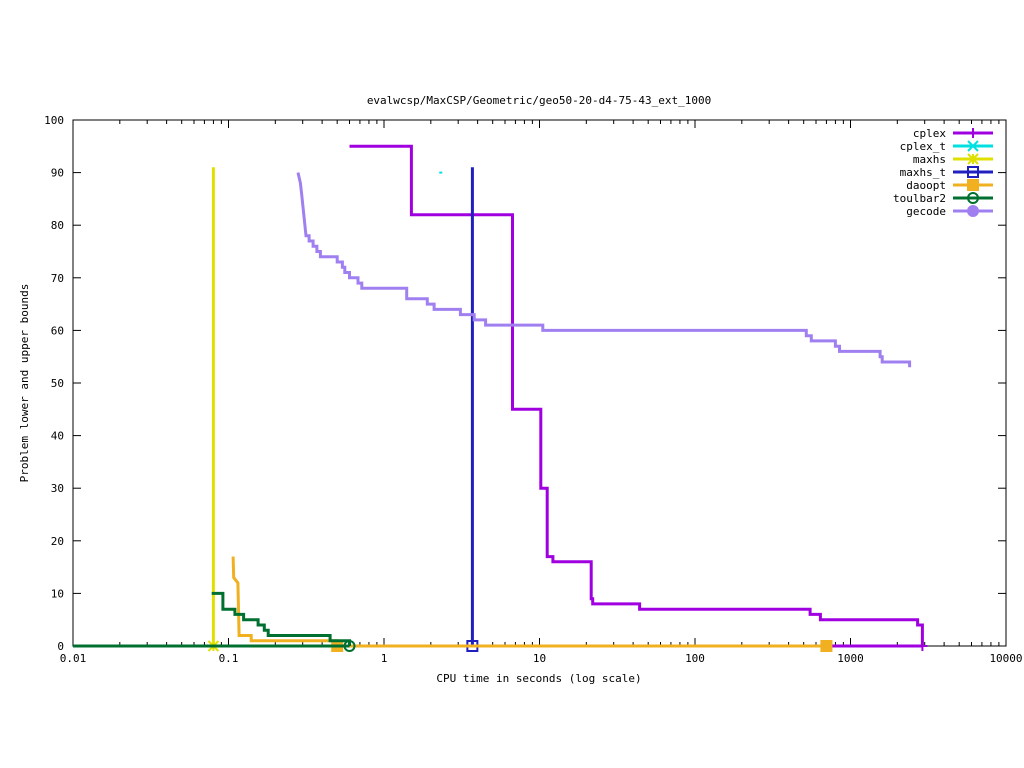 The height and width of the screenshot is (768, 1024). Describe the element at coordinates (926, 185) in the screenshot. I see `legend-label: daoopt` at that location.